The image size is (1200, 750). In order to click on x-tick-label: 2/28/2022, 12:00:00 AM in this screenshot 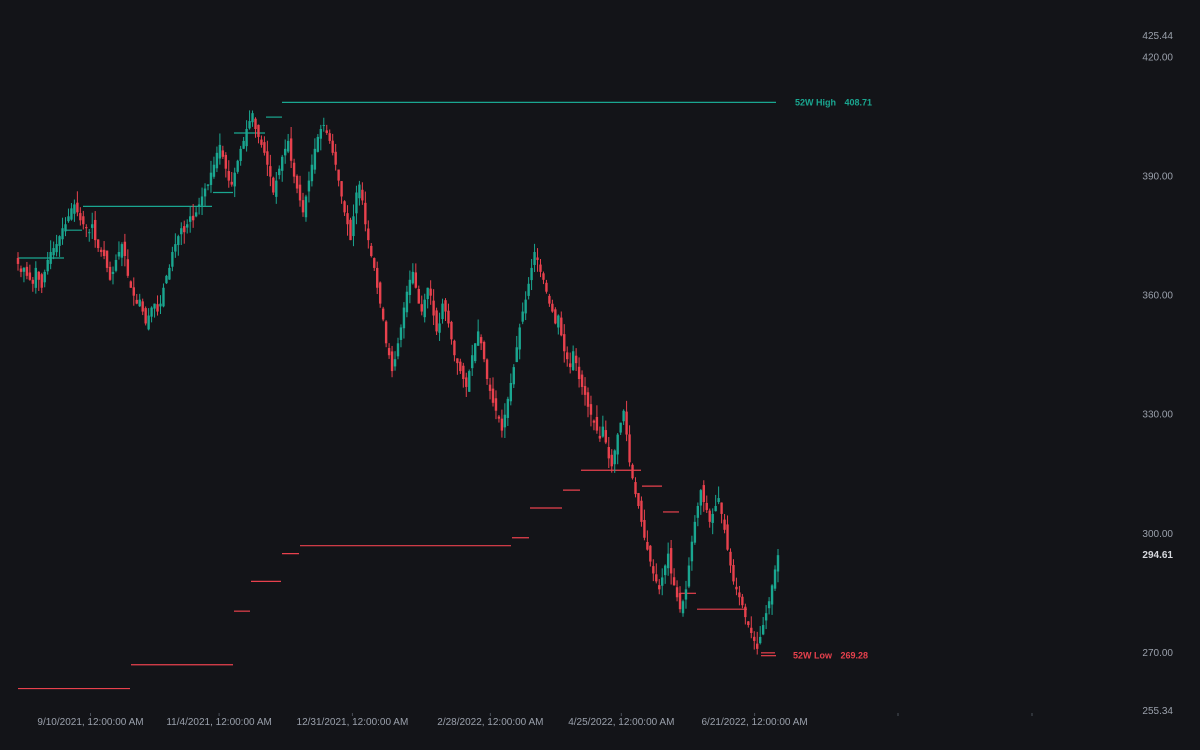, I will do `click(490, 722)`.